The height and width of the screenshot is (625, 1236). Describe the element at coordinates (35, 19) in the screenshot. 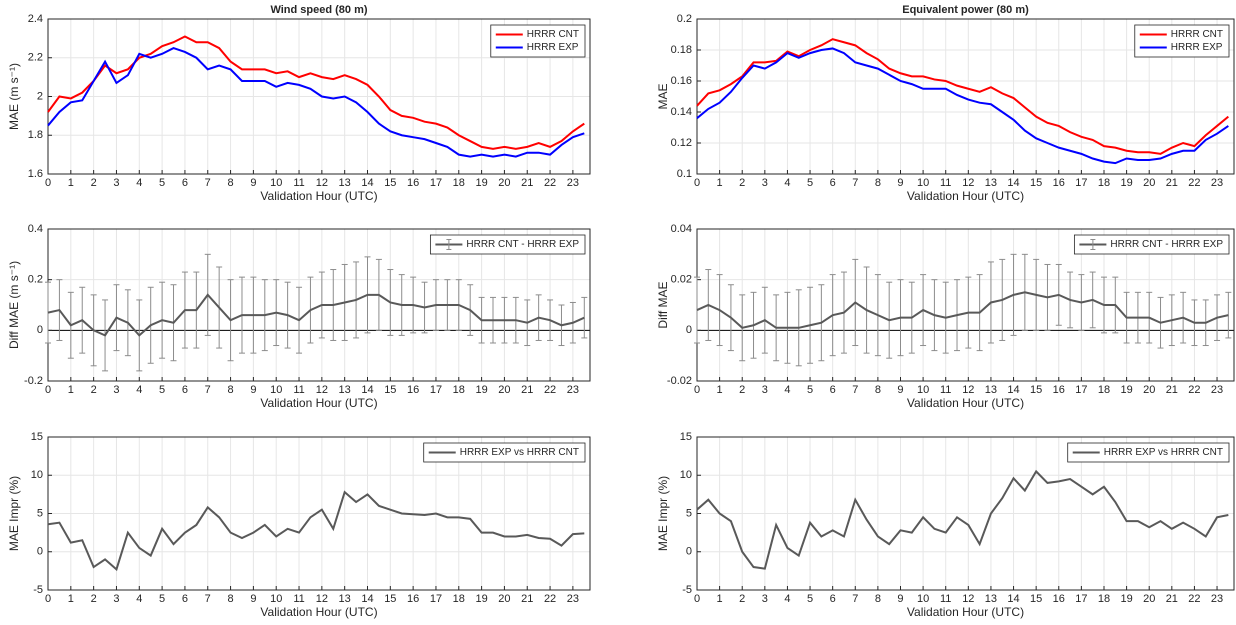

I see `y-tick-label: 2.4` at that location.